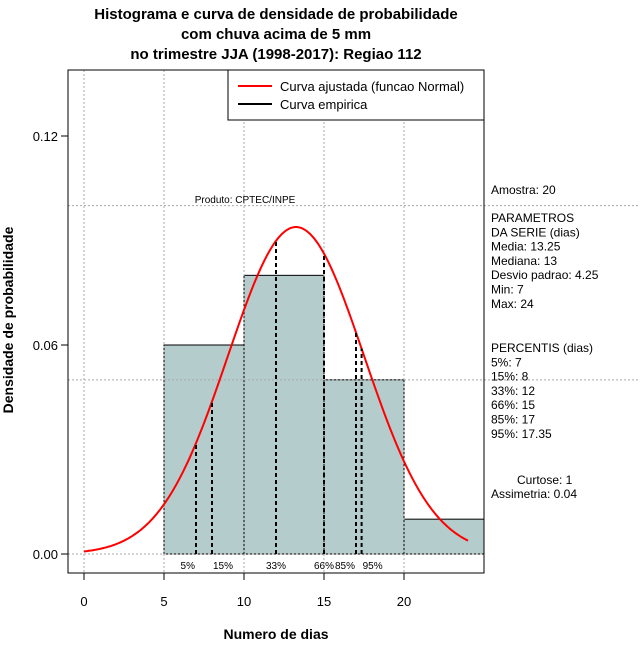  What do you see at coordinates (276, 34) in the screenshot?
I see `chart-title-line: com chuva acima de 5 mm` at bounding box center [276, 34].